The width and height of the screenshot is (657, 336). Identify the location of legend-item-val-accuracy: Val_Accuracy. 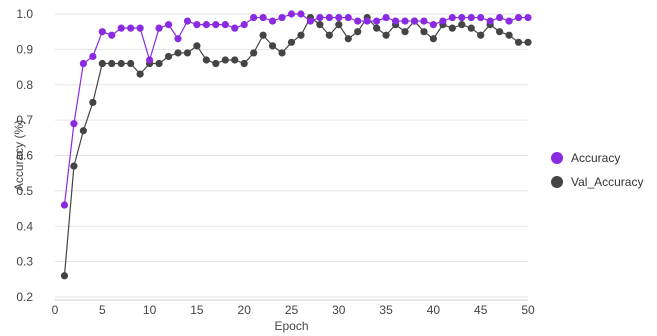
(597, 182).